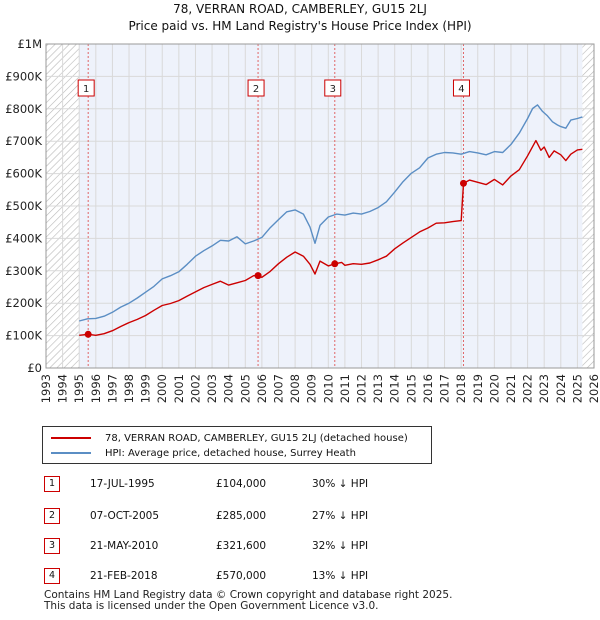  Describe the element at coordinates (71, 453) in the screenshot. I see `legend-swatch-hpi` at that location.